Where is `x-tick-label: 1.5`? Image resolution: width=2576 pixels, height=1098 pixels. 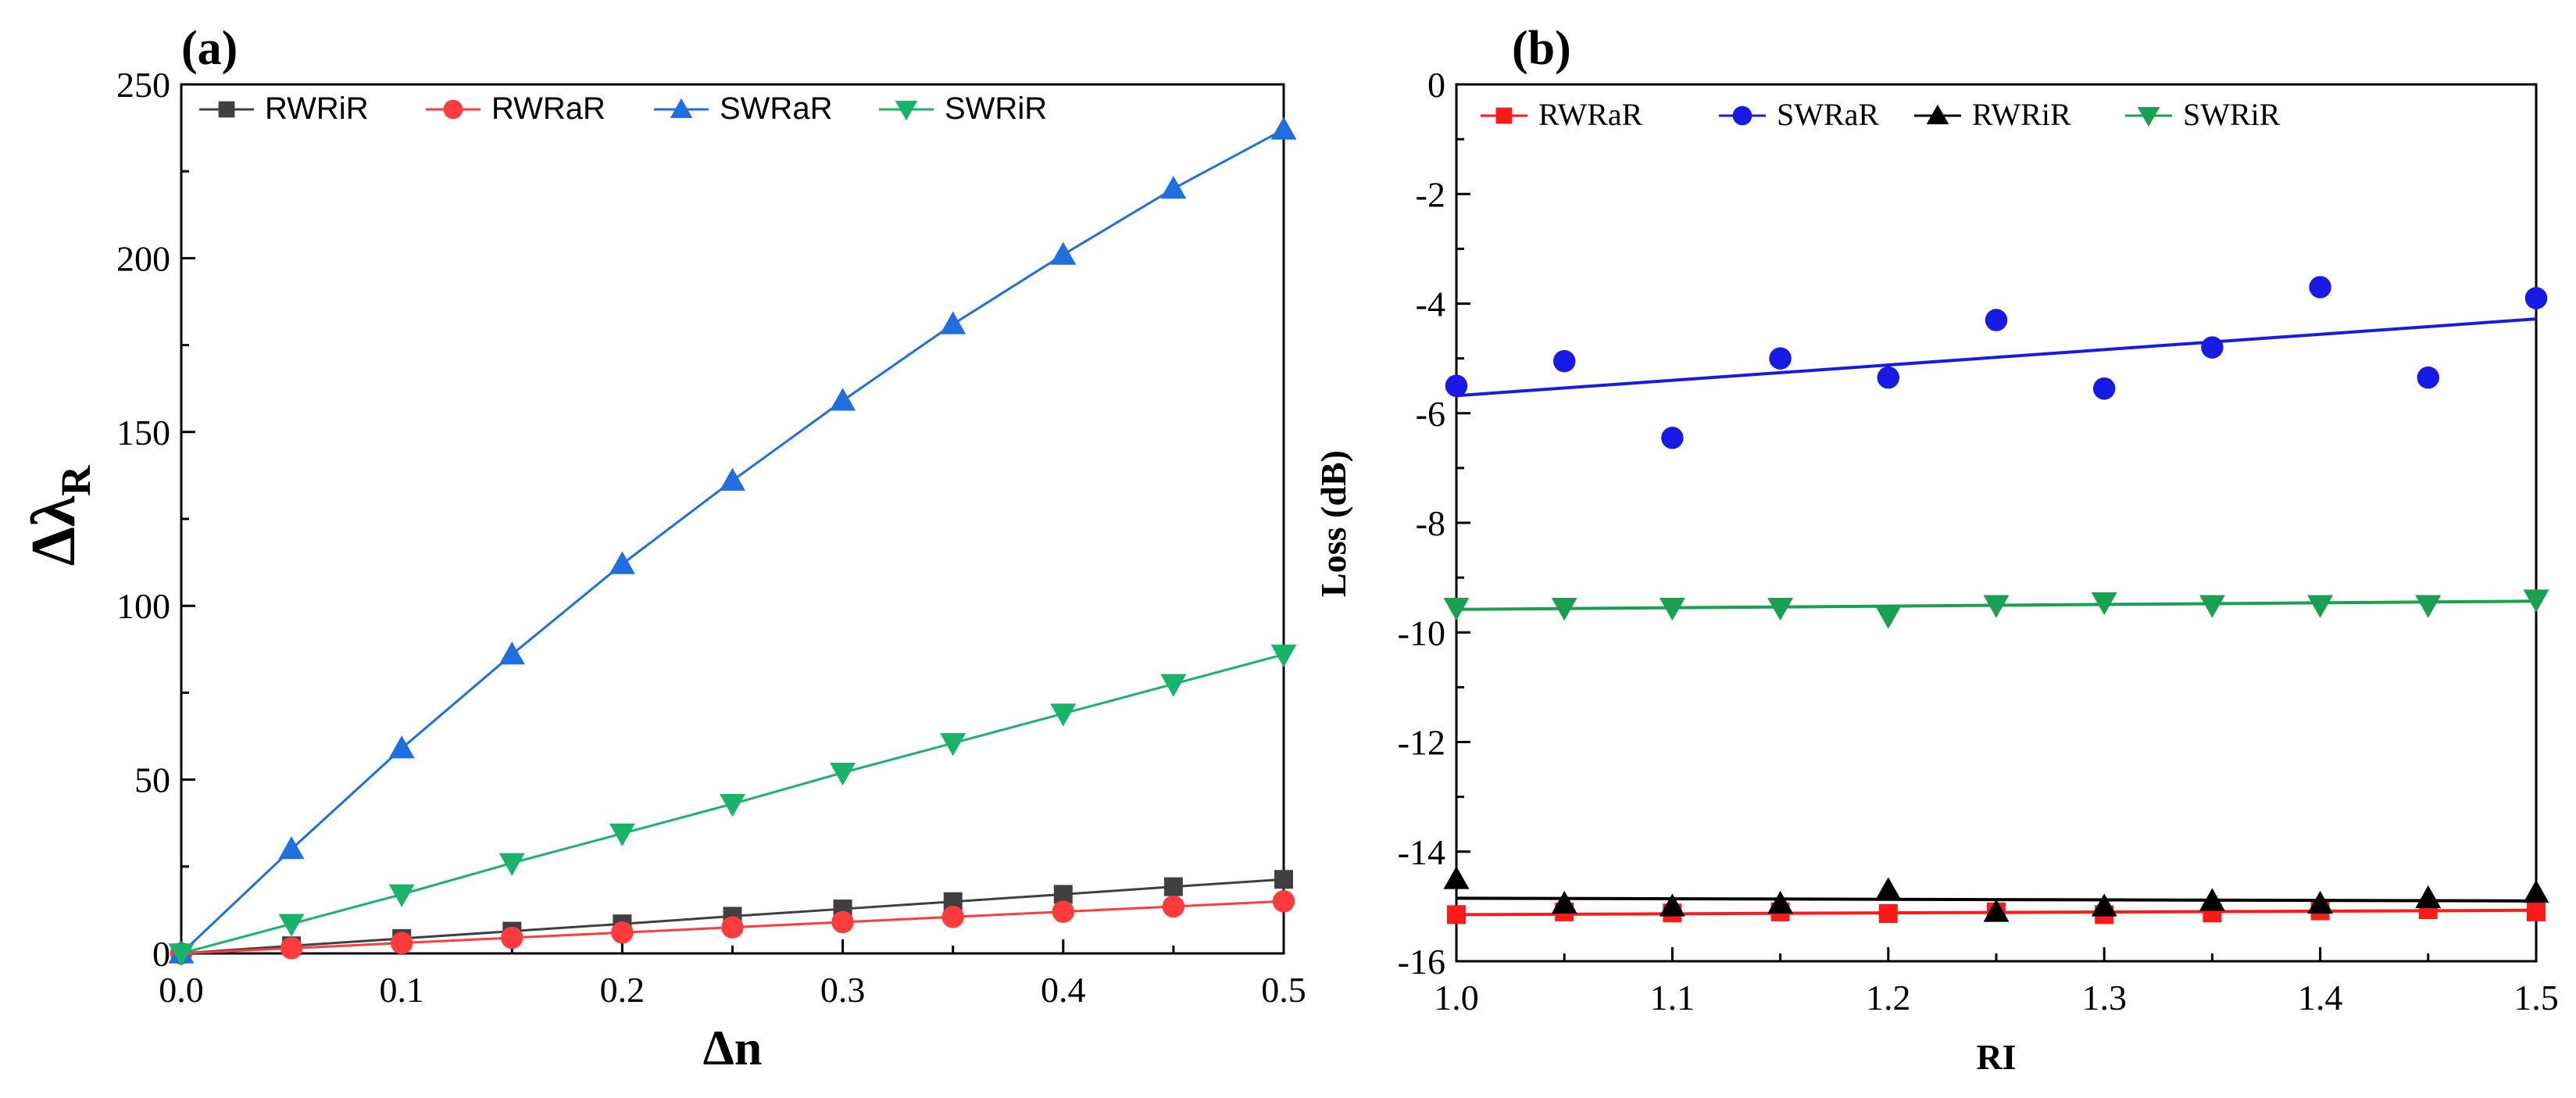
x-tick-label: 1.5 is located at coordinates (2536, 998).